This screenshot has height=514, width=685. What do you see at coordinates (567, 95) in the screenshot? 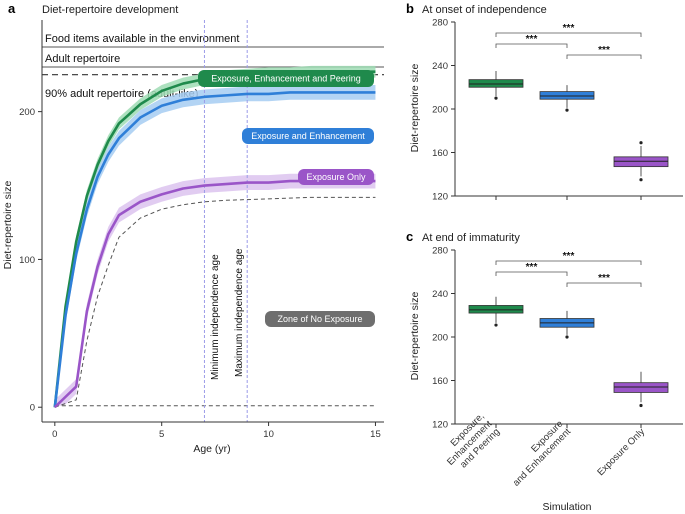
I see `box-blue` at bounding box center [567, 95].